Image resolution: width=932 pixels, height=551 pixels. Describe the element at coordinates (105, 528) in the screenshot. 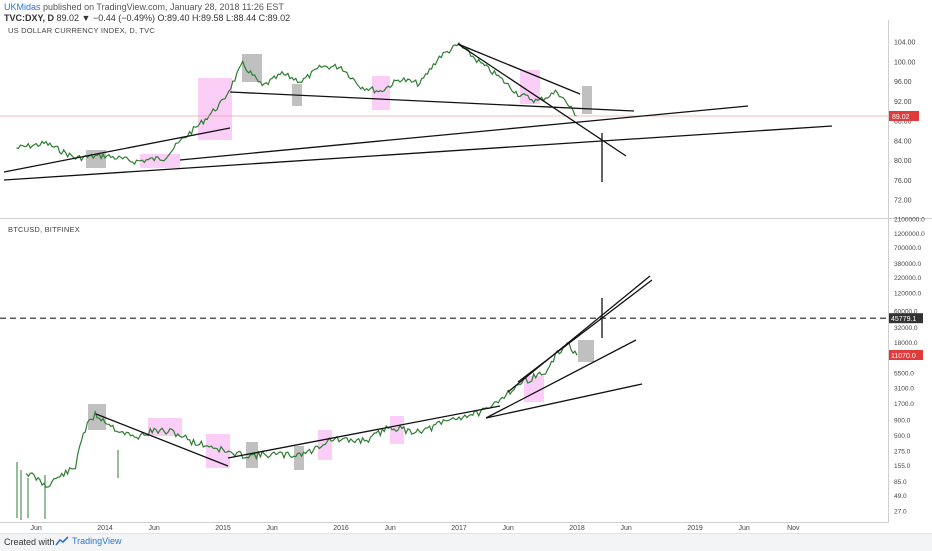

I see `time-axis-label: 2014` at that location.